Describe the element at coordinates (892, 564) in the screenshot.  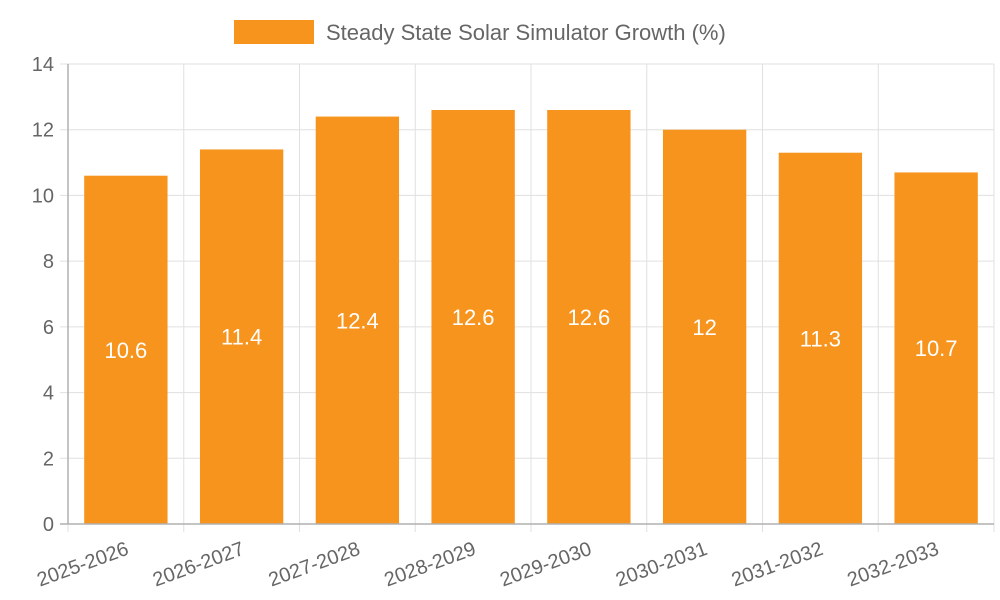
I see `x-tick-label: 2032-2033` at that location.